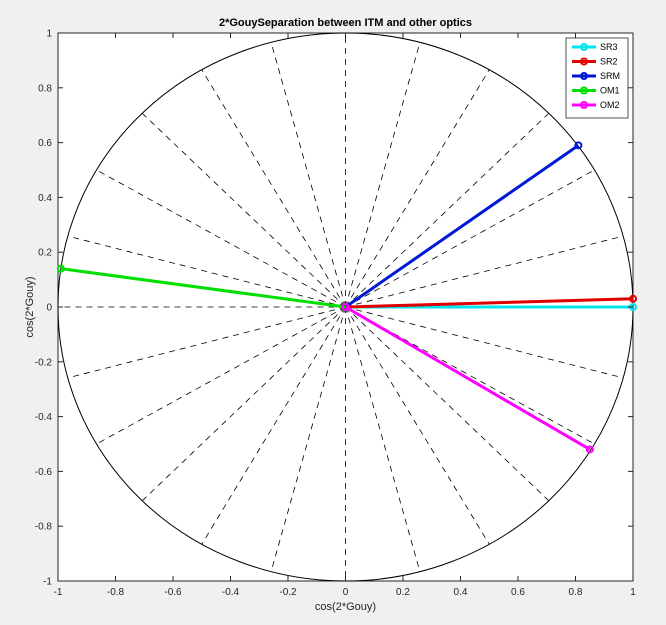  I want to click on series-line-sr2, so click(489, 303).